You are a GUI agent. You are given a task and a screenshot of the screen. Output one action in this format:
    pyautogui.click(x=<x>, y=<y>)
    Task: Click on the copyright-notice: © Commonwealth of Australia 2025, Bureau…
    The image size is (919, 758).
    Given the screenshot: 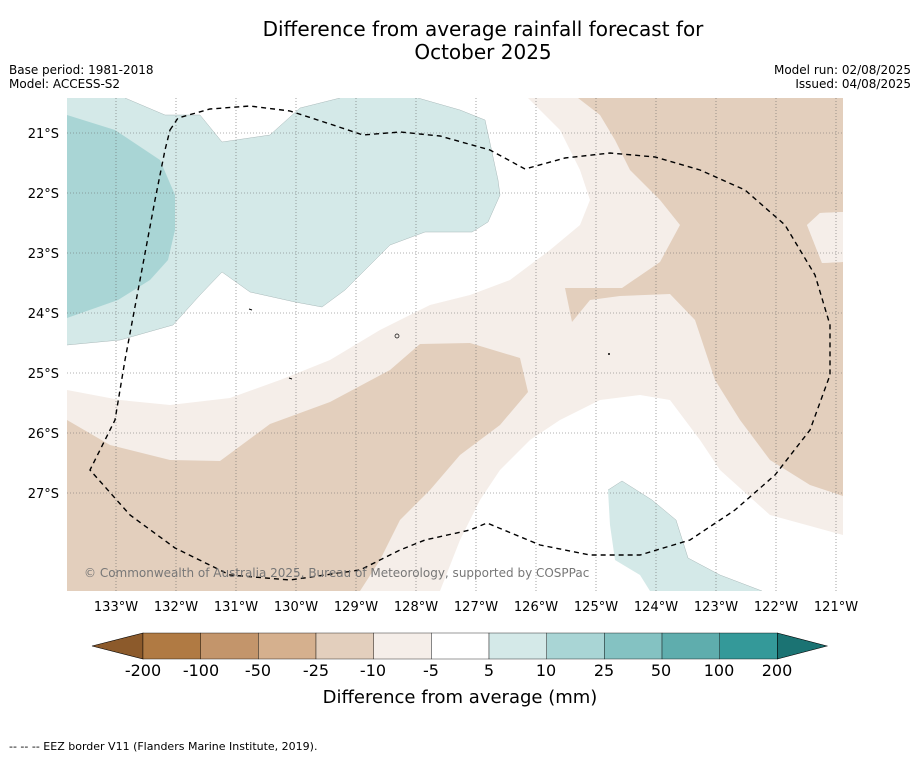 What is the action you would take?
    pyautogui.click(x=337, y=573)
    